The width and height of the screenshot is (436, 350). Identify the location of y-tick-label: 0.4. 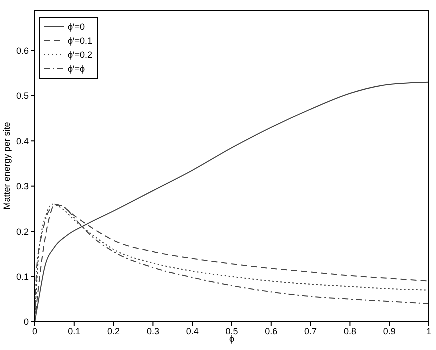
(22, 141).